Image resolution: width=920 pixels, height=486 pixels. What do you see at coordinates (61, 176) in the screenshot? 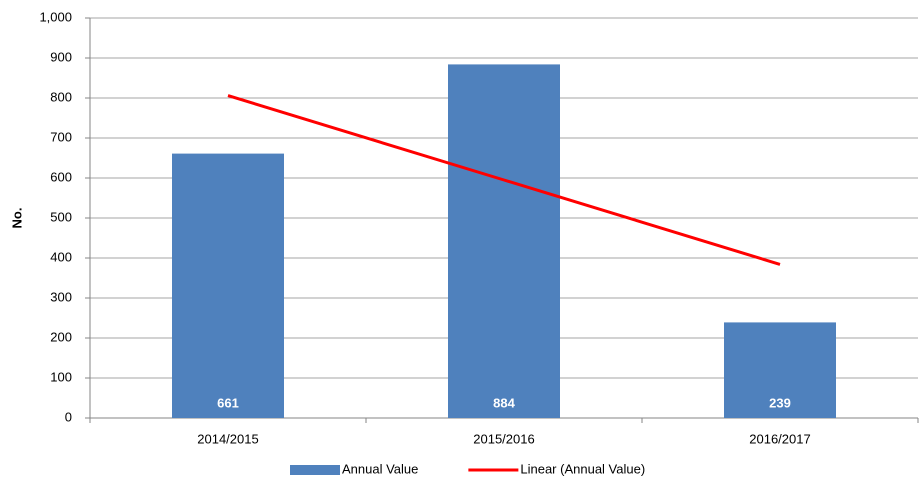
I see `y-tick-label: 600` at bounding box center [61, 176].